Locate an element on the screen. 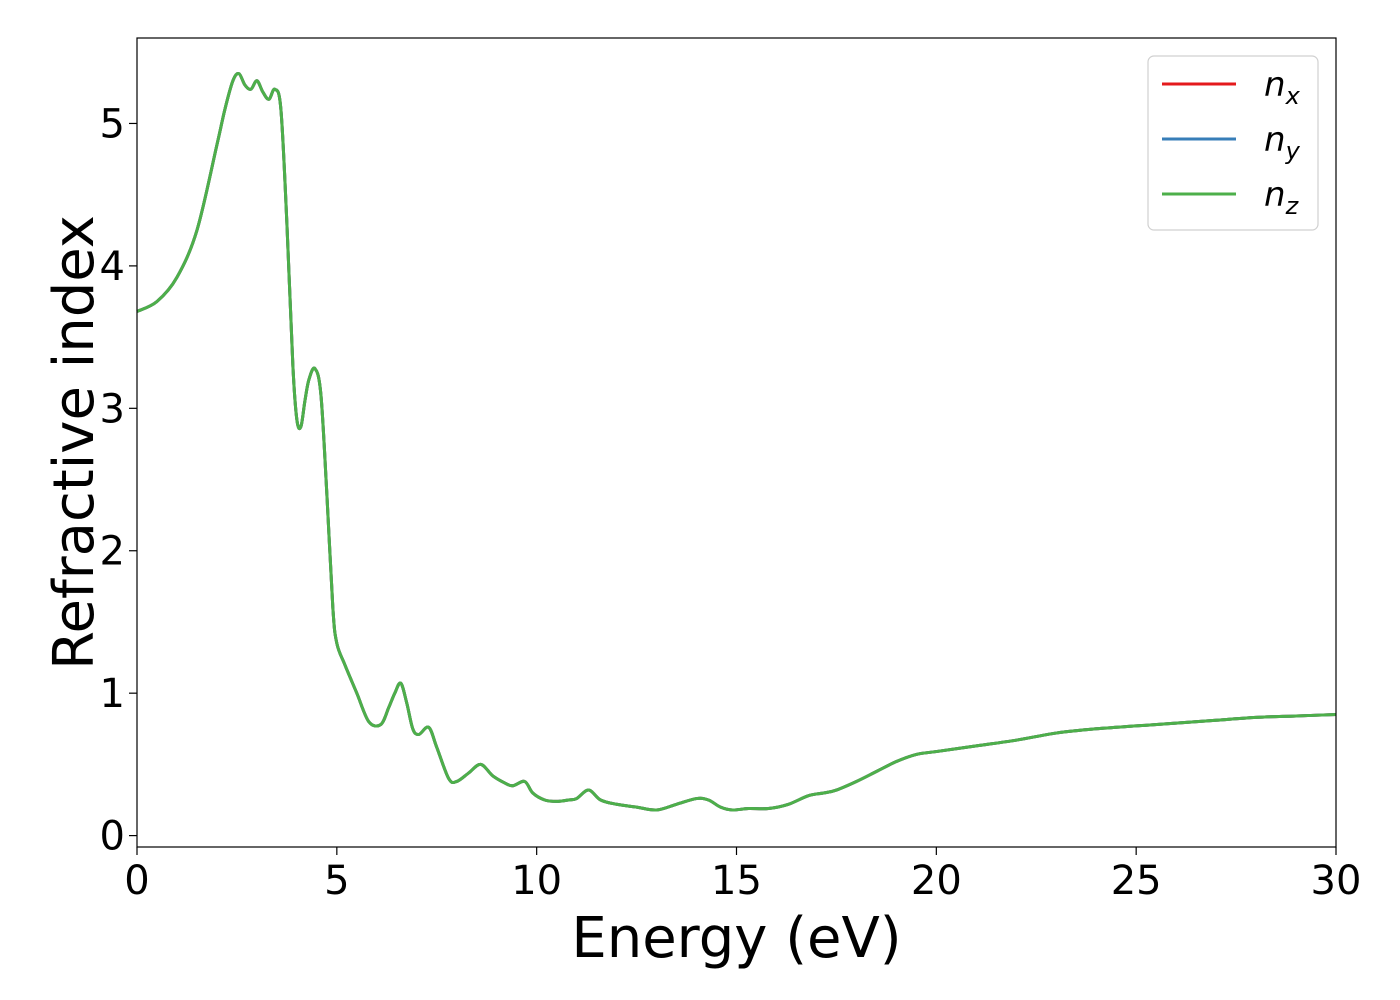 Image resolution: width=1400 pixels, height=1000 pixels. y-tick-label: 5 is located at coordinates (112, 124).